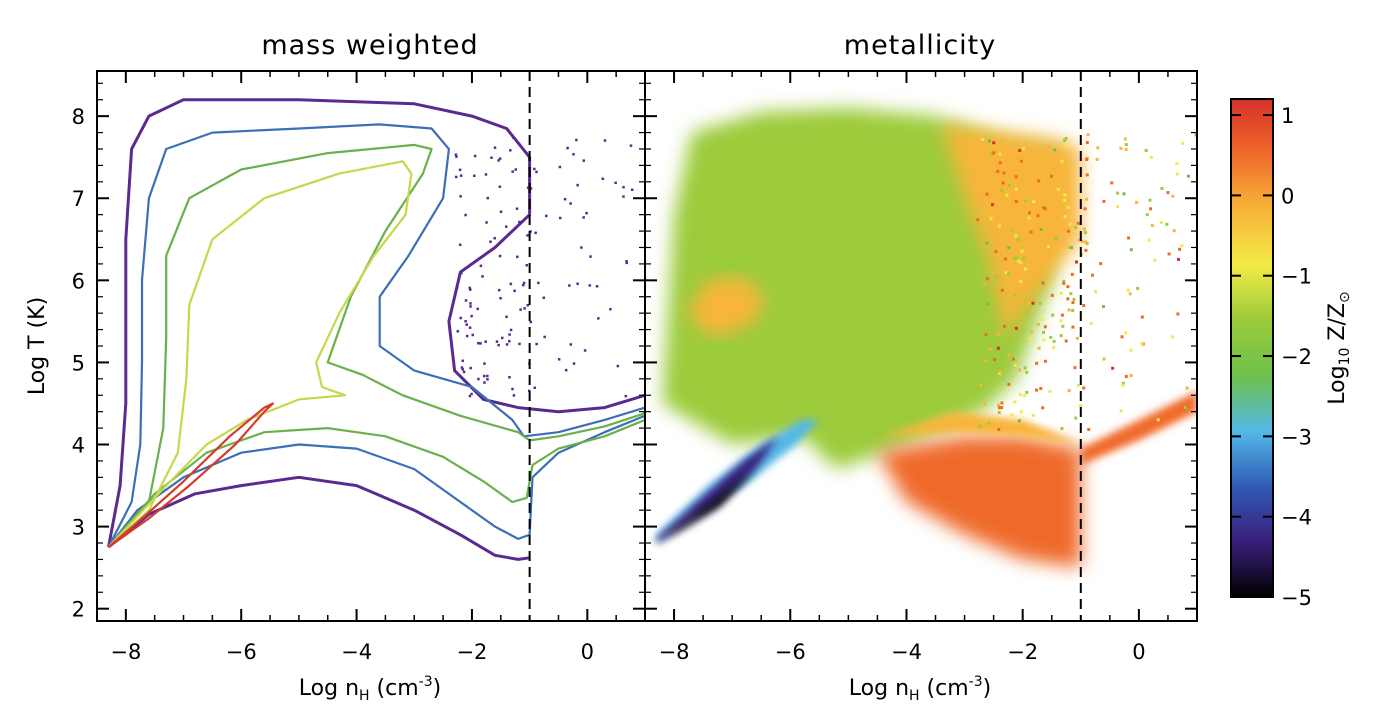 Image resolution: width=1374 pixels, height=716 pixels. What do you see at coordinates (37, 346) in the screenshot?
I see `left-y-axis-title: Log T (K)` at bounding box center [37, 346].